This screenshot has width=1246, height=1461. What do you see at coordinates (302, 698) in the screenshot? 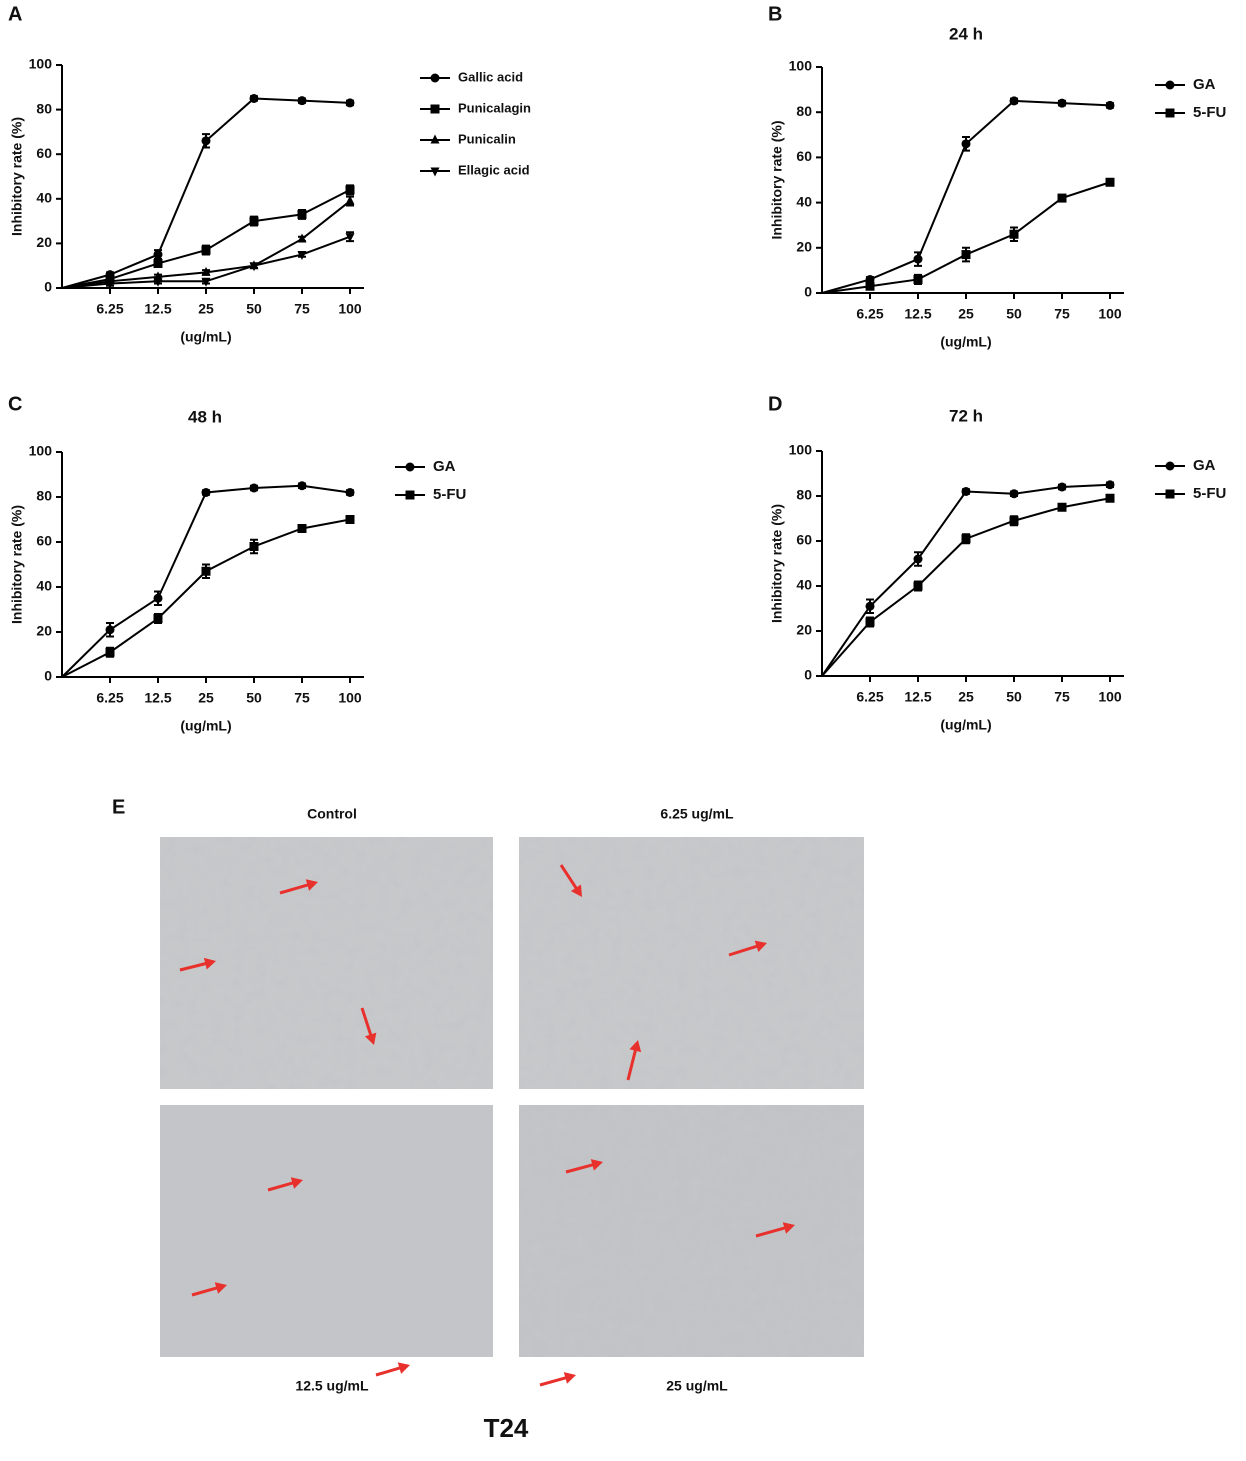
I see `x-tick-label: 75` at bounding box center [302, 698].